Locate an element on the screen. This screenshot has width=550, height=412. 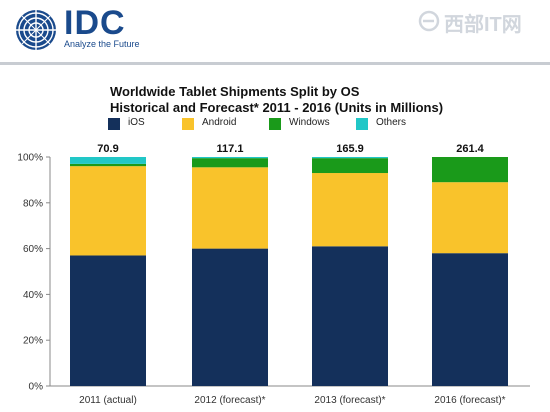
globe-icon is located at coordinates (36, 30).